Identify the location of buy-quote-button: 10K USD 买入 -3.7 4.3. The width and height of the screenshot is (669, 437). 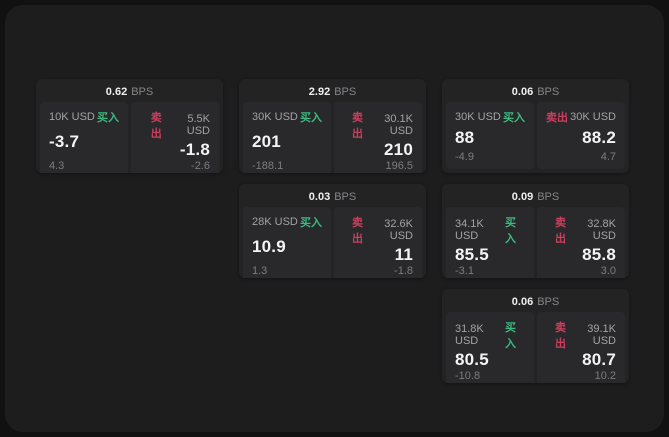
(84, 137).